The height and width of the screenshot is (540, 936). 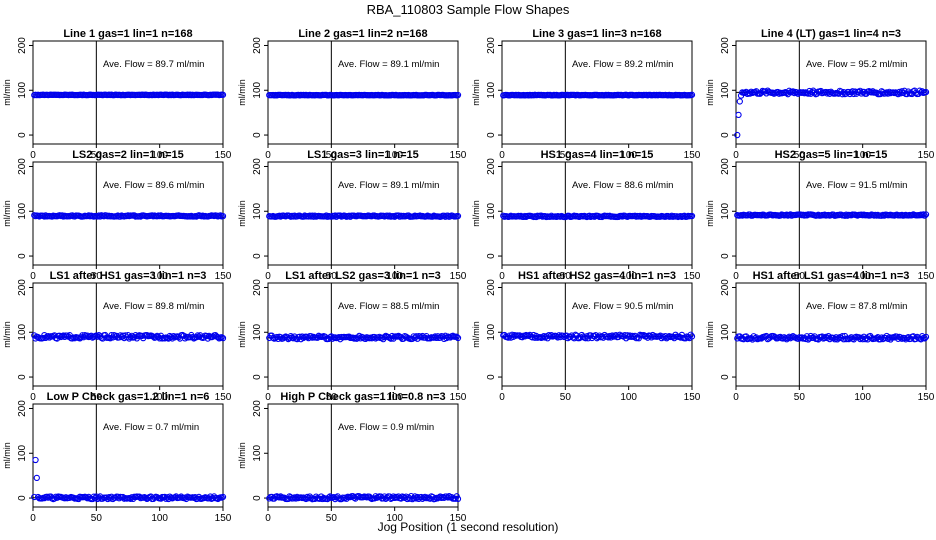 What do you see at coordinates (153, 64) in the screenshot?
I see `average-flow-annotation: Ave. Flow = 89.7 ml/min` at bounding box center [153, 64].